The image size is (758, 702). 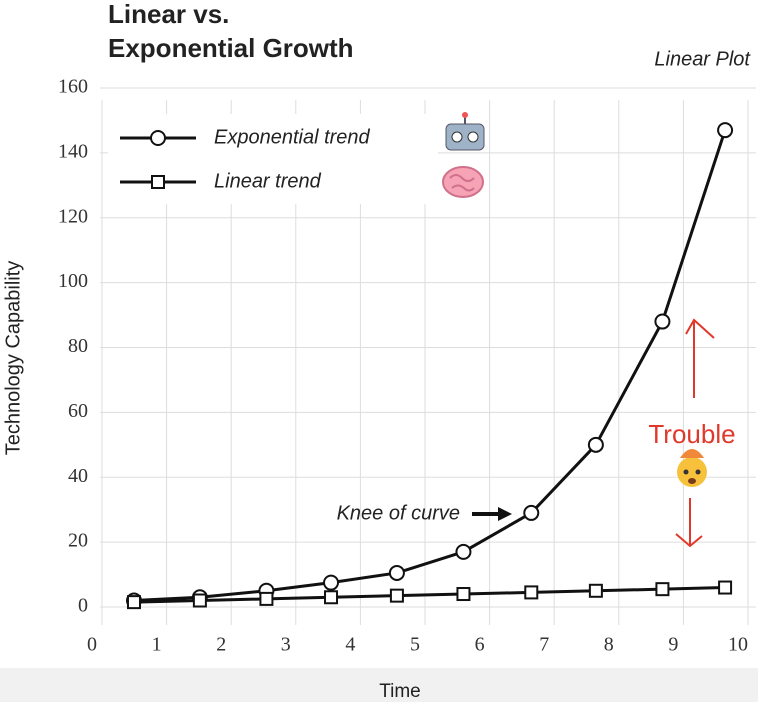 What do you see at coordinates (292, 137) in the screenshot?
I see `legend-label: Exponential trend` at bounding box center [292, 137].